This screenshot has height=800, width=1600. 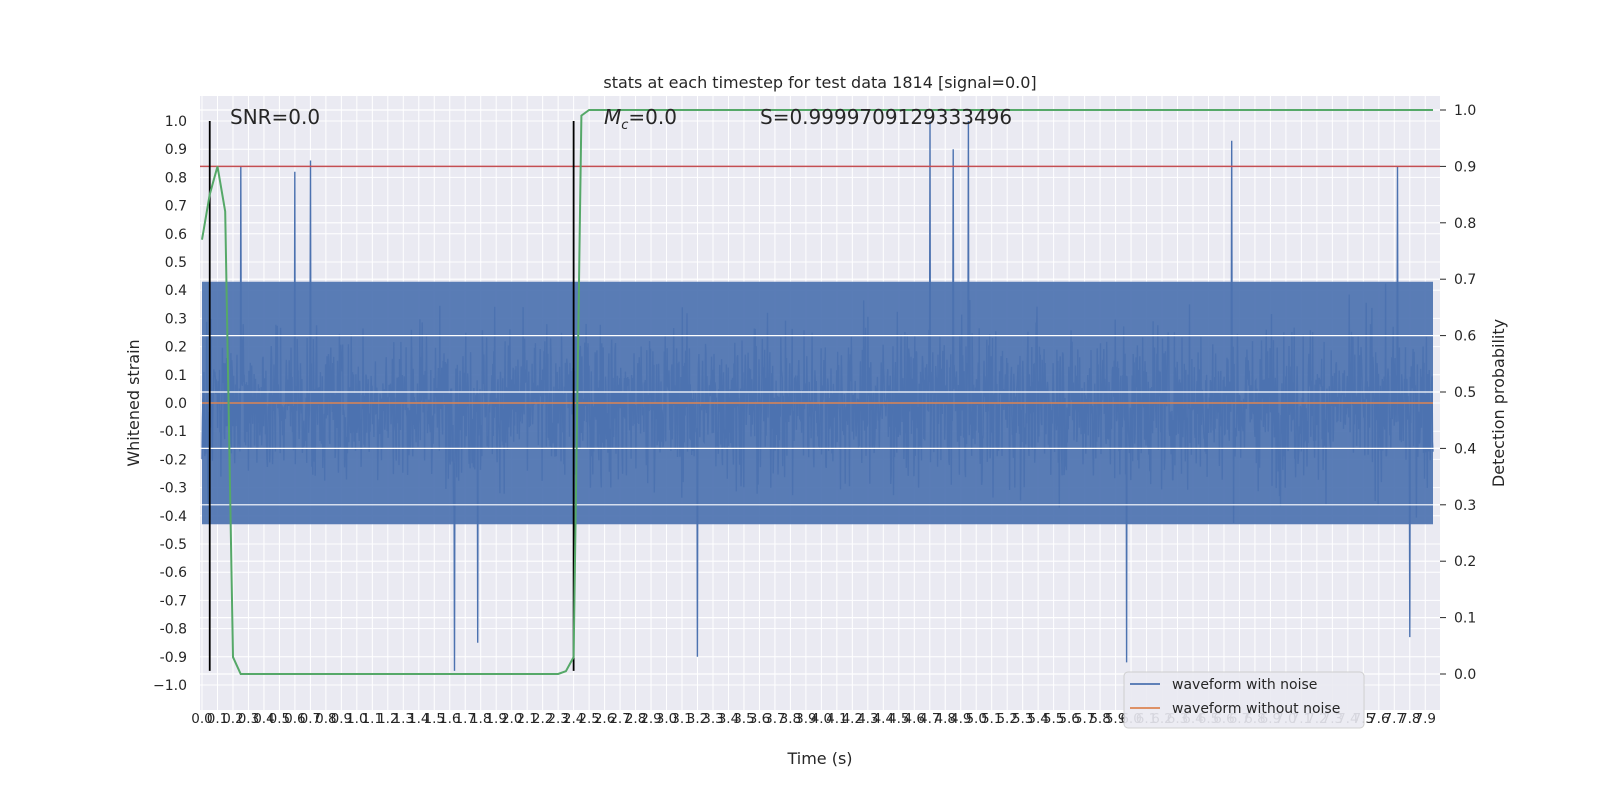 What do you see at coordinates (542, 719) in the screenshot?
I see `x-tick-label: 2.2` at bounding box center [542, 719].